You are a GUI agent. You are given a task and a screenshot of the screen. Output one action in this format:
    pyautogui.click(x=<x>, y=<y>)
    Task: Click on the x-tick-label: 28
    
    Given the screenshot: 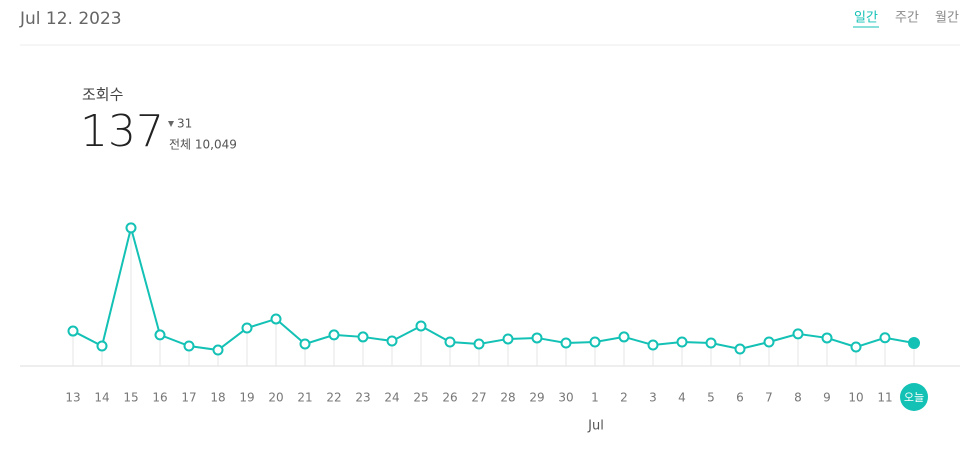 What is the action you would take?
    pyautogui.click(x=507, y=398)
    